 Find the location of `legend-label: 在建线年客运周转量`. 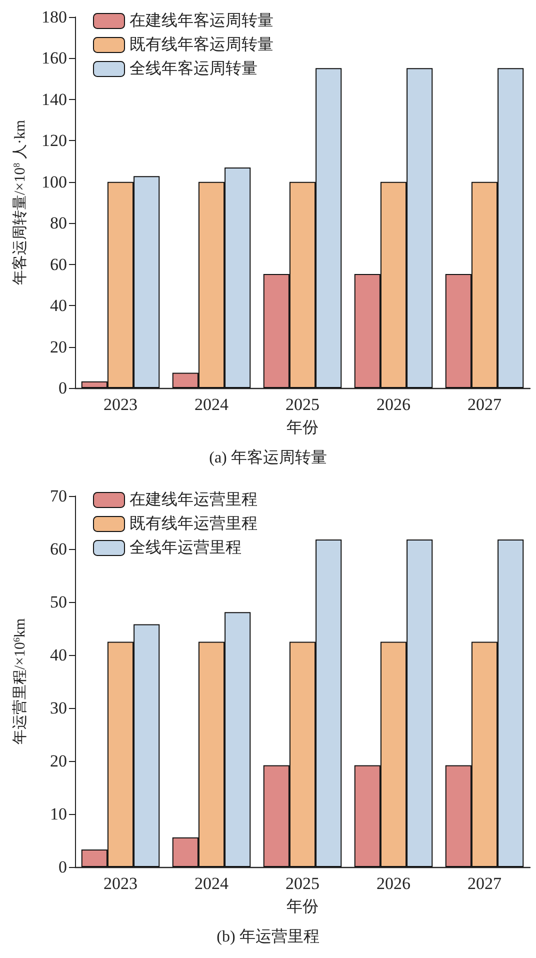

legend-label: 在建线年客运周转量 is located at coordinates (202, 21).